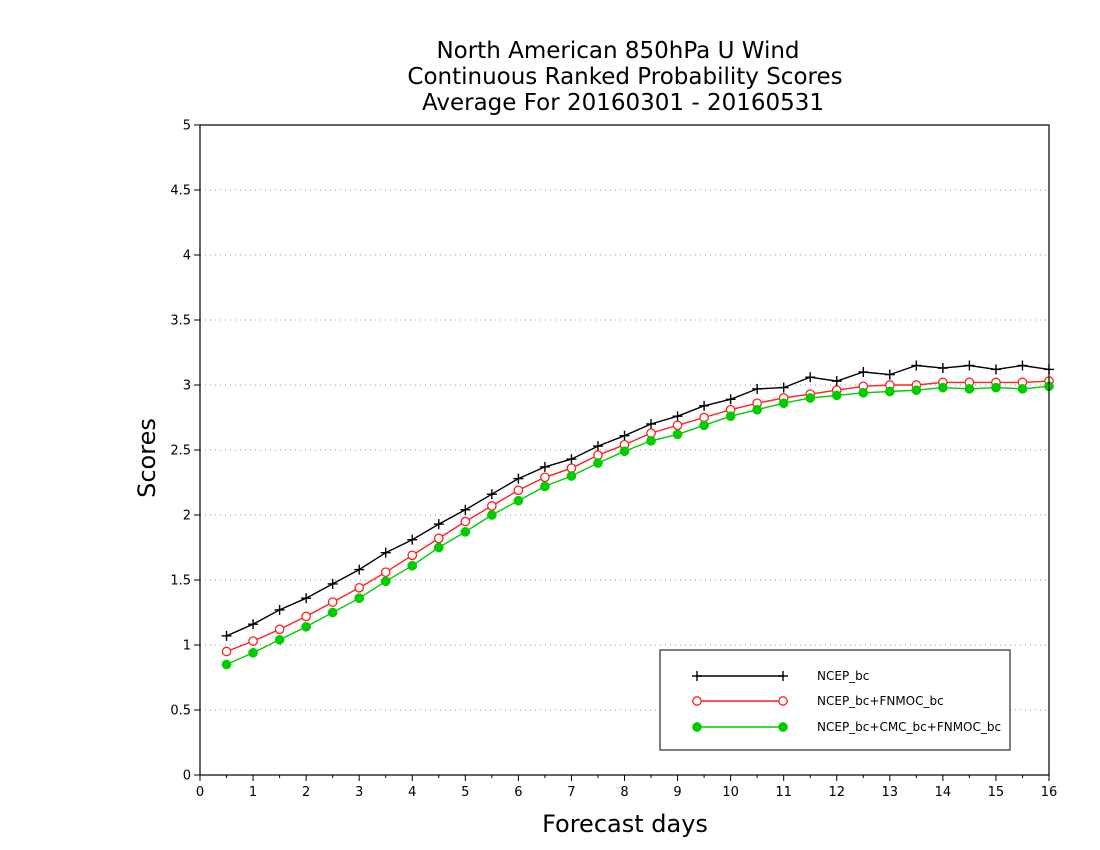 The height and width of the screenshot is (850, 1100). I want to click on y-tick-label: 4.5, so click(180, 191).